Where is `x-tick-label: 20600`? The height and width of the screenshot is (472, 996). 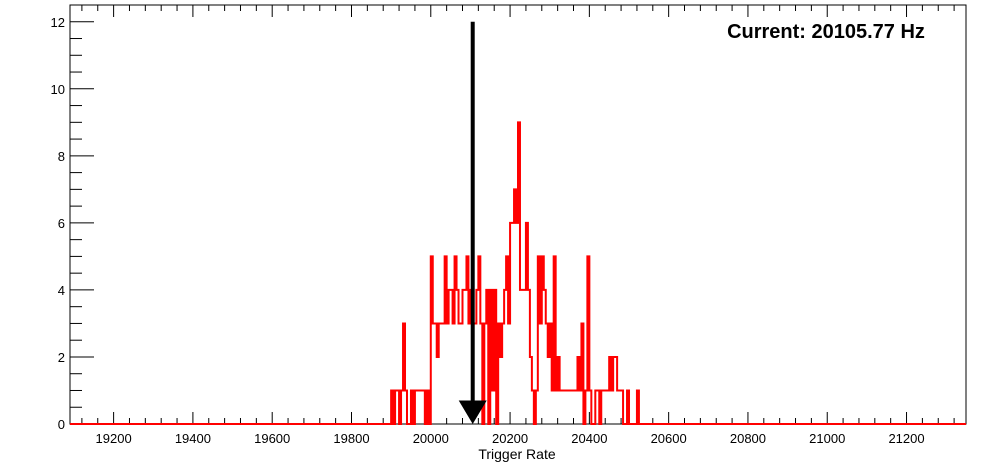 x-tick-label: 20600 is located at coordinates (669, 438).